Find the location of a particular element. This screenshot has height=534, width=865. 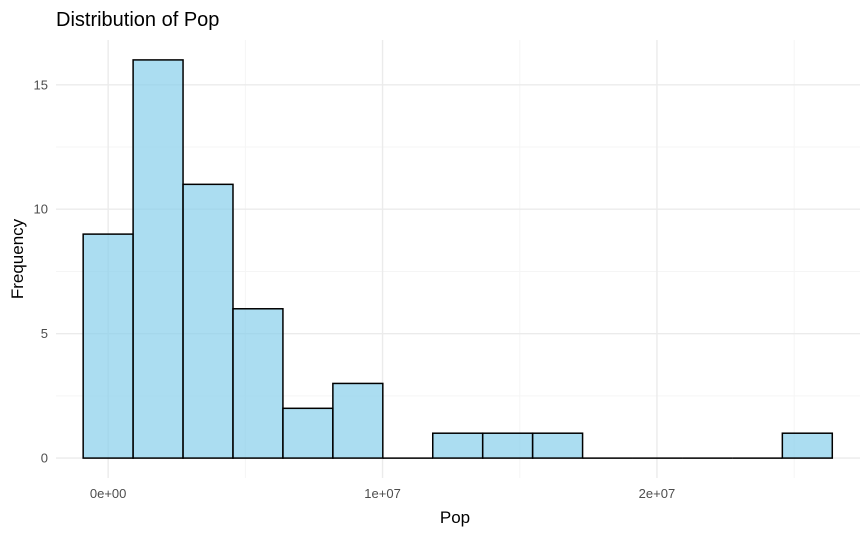

x-axis-ticks: 0e+00 1e+07 2e+07 is located at coordinates (382, 493).